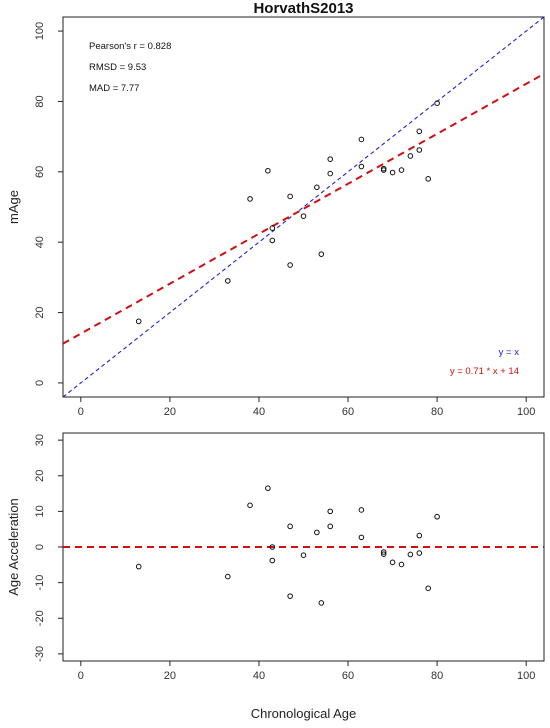 The height and width of the screenshot is (728, 550). I want to click on y-tick-label: 80, so click(40, 101).